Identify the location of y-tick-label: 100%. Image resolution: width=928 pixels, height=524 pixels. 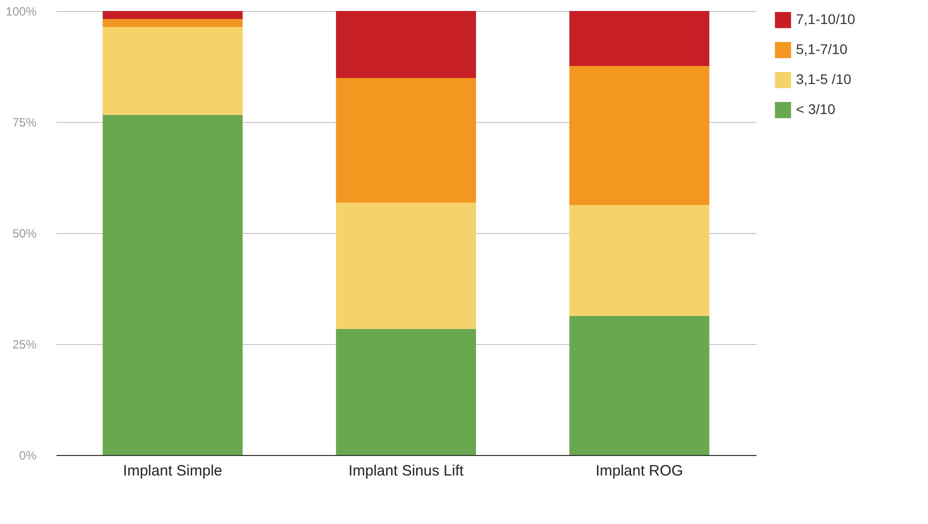
(21, 11).